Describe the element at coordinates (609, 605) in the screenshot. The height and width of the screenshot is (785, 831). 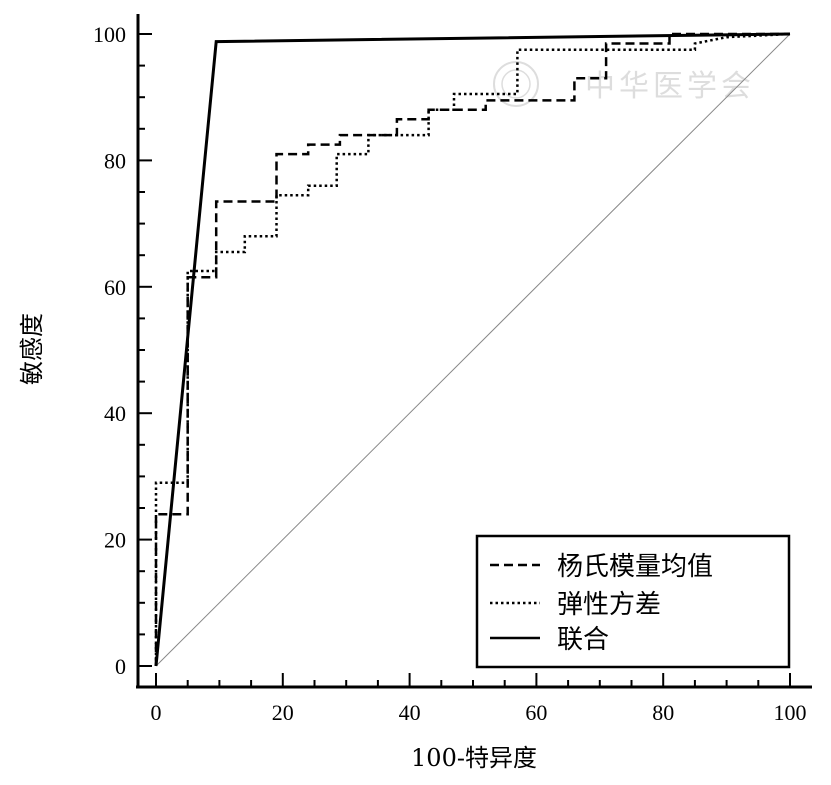
I see `legend-label-elastic-variance: 弹性方差` at that location.